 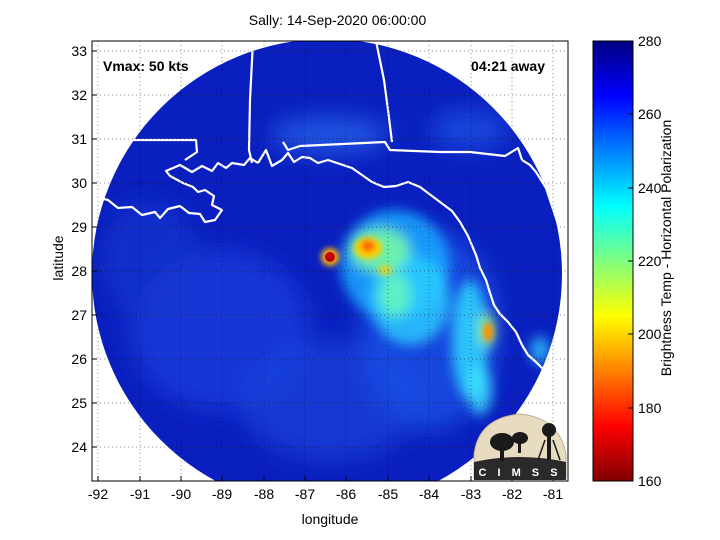 What do you see at coordinates (508, 66) in the screenshot?
I see `time-away-label: 04:21 away` at bounding box center [508, 66].